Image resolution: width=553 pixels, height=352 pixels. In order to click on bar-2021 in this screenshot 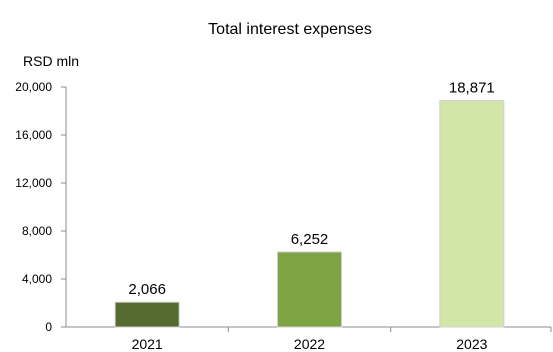, I will do `click(147, 314)`.